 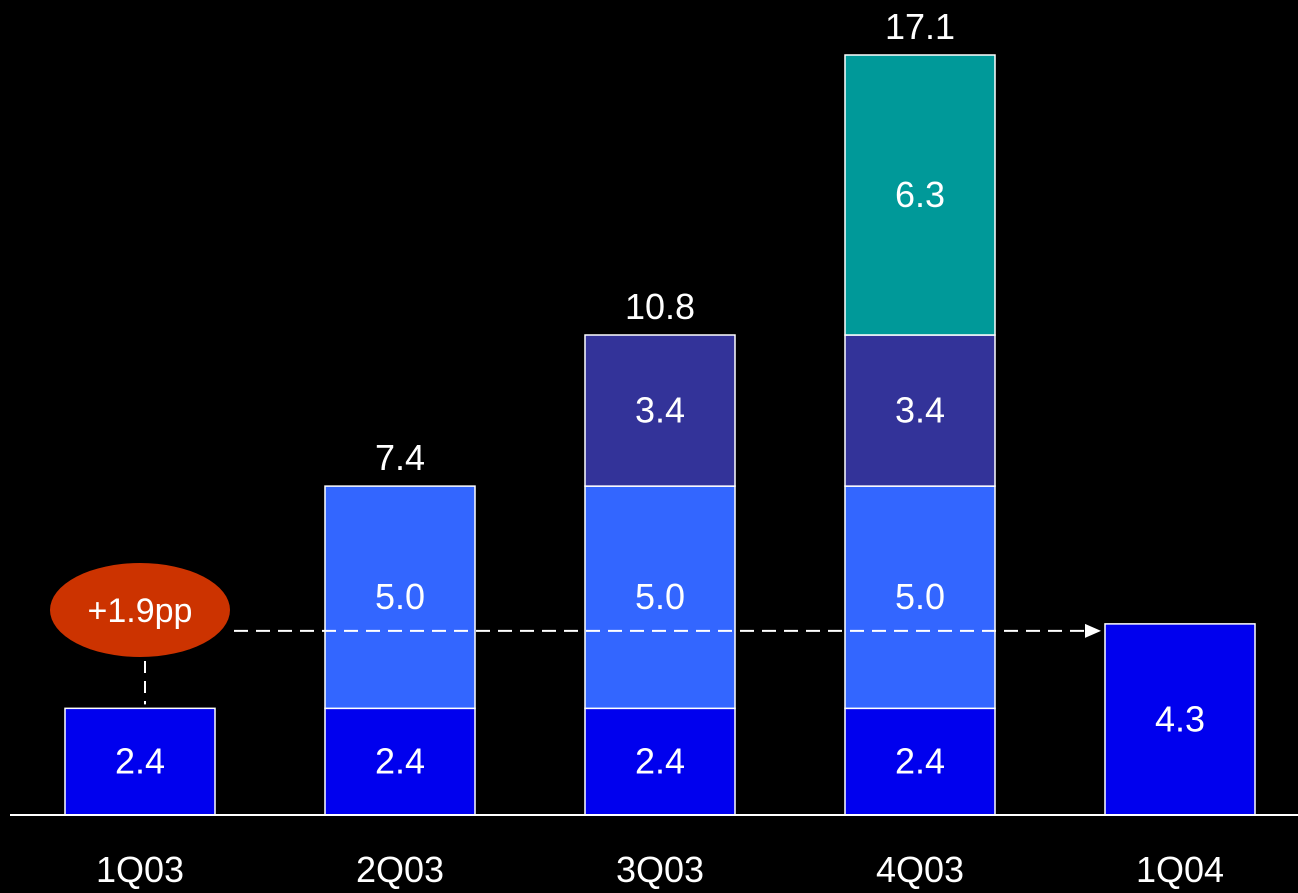 I want to click on callout-ellipse, so click(x=140, y=610).